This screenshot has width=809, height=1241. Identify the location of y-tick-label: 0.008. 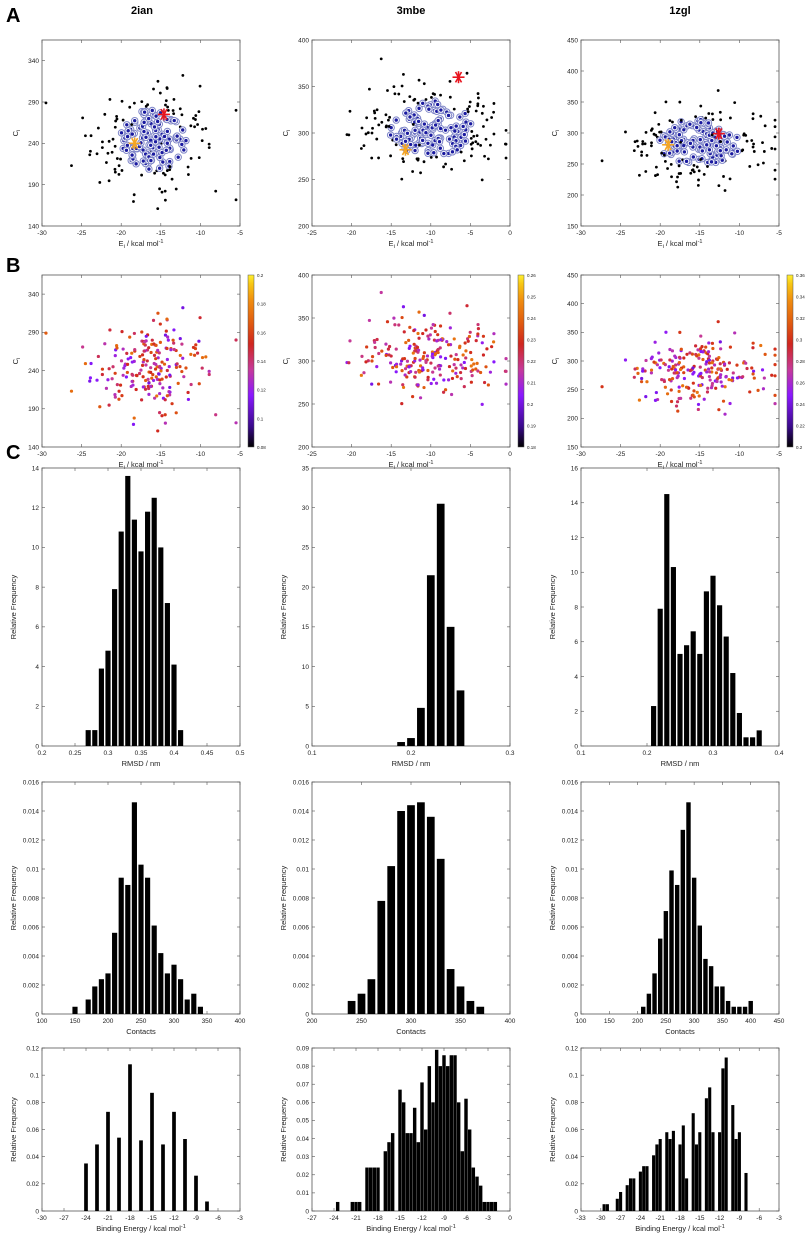
(301, 898).